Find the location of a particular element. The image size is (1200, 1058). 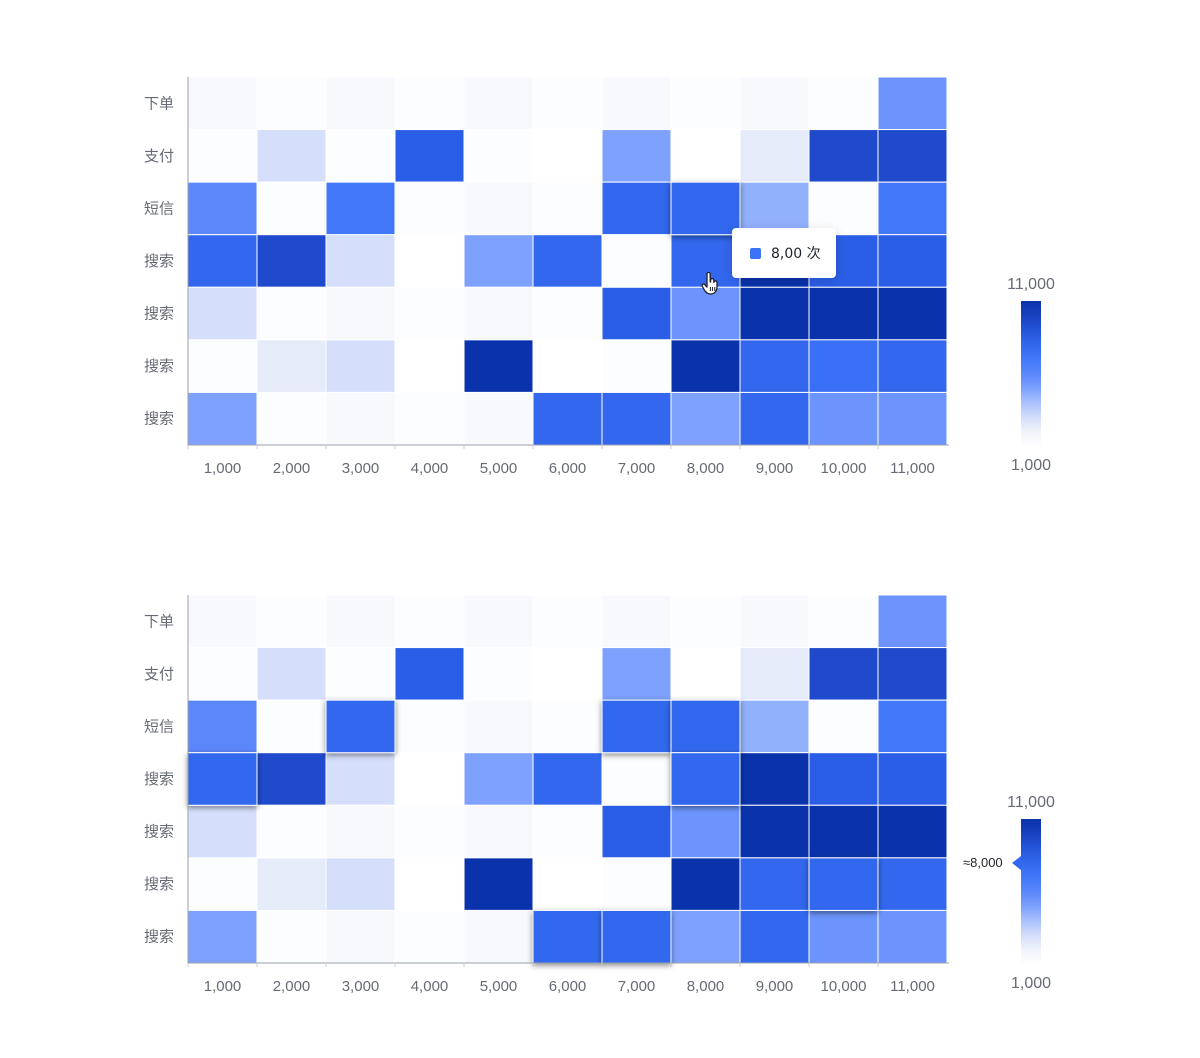

colorbar-value-marker is located at coordinates (1016, 862).